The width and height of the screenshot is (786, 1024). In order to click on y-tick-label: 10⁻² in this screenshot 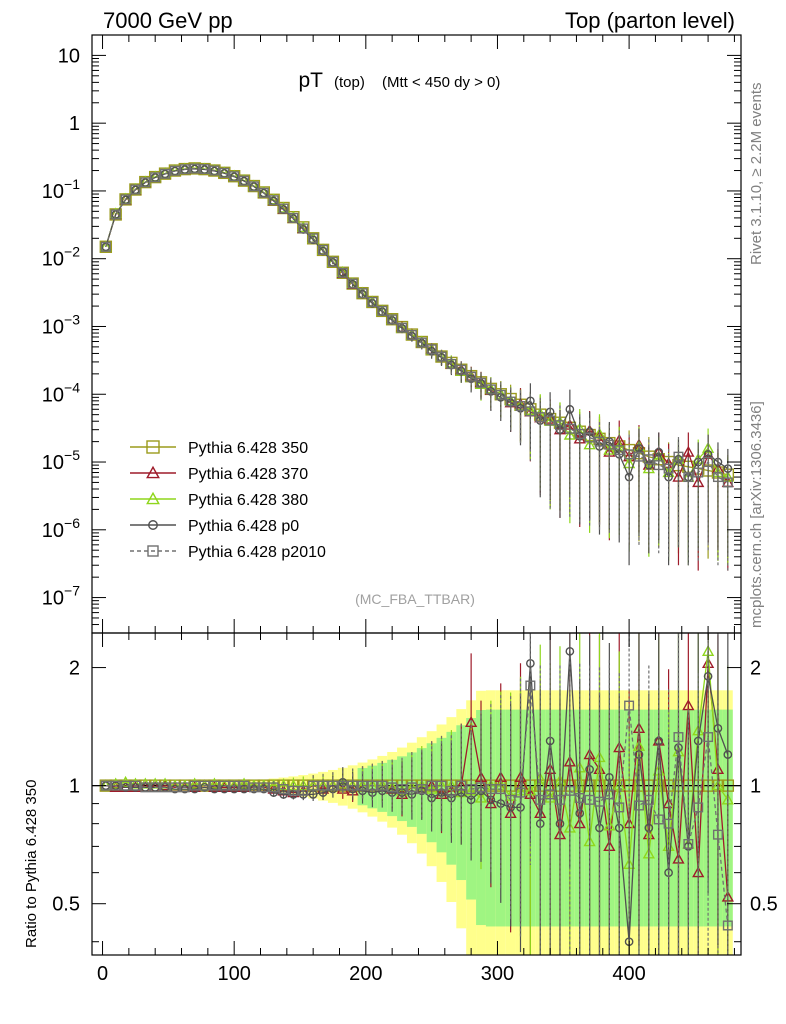, I will do `click(61, 257)`.